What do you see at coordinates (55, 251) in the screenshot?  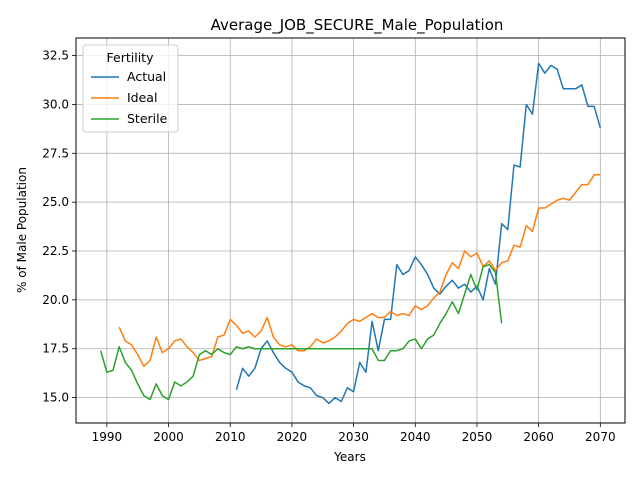 I see `y-tick-label: 22.5` at bounding box center [55, 251].